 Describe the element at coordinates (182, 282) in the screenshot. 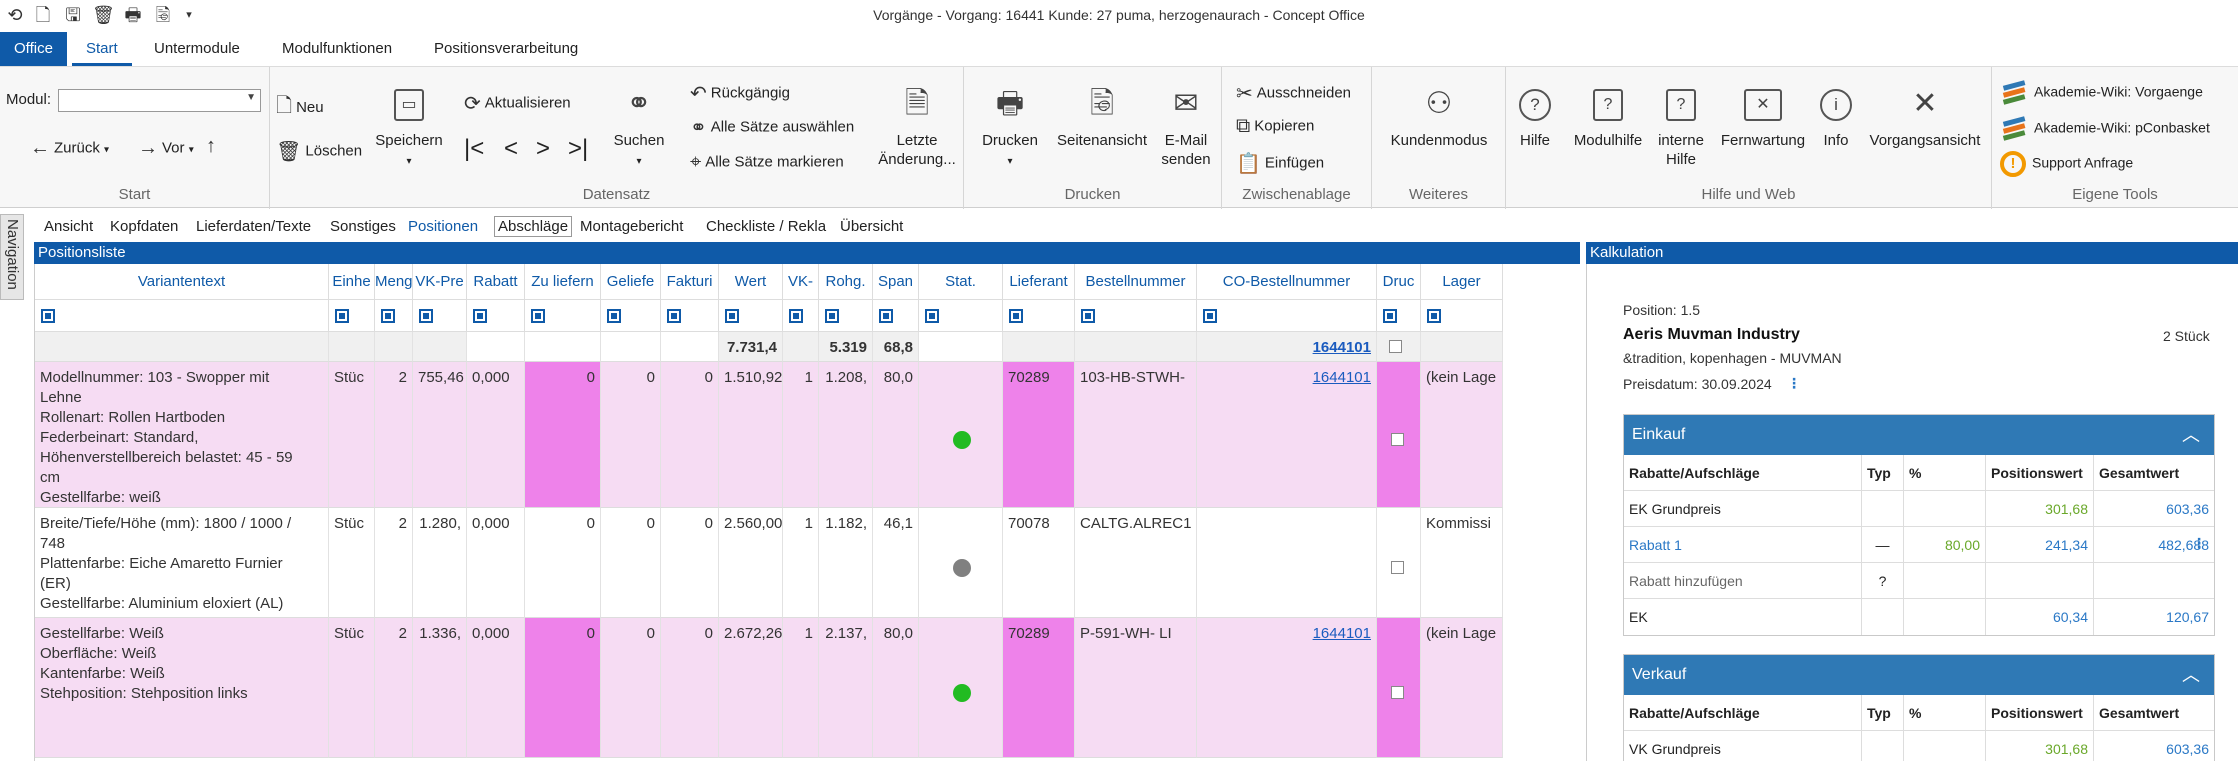

I see `column-header-variantentext: Variantentext` at that location.